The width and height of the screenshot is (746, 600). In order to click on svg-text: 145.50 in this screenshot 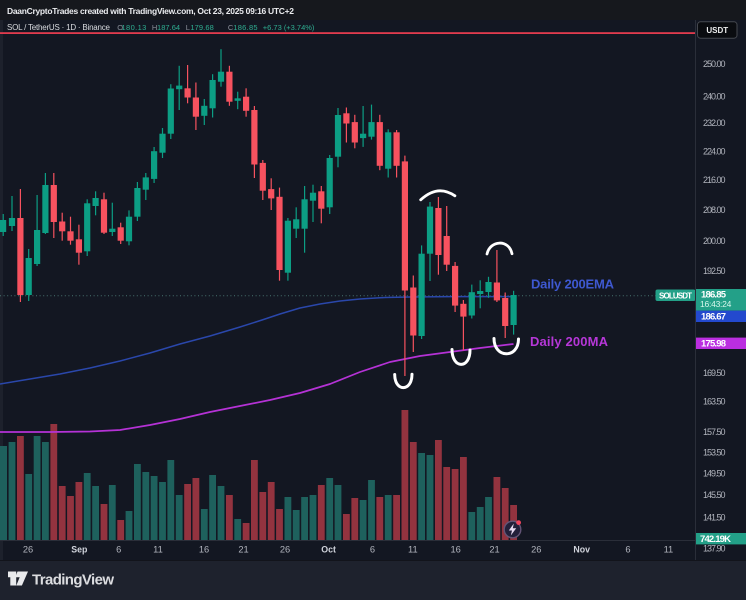, I will do `click(714, 495)`.